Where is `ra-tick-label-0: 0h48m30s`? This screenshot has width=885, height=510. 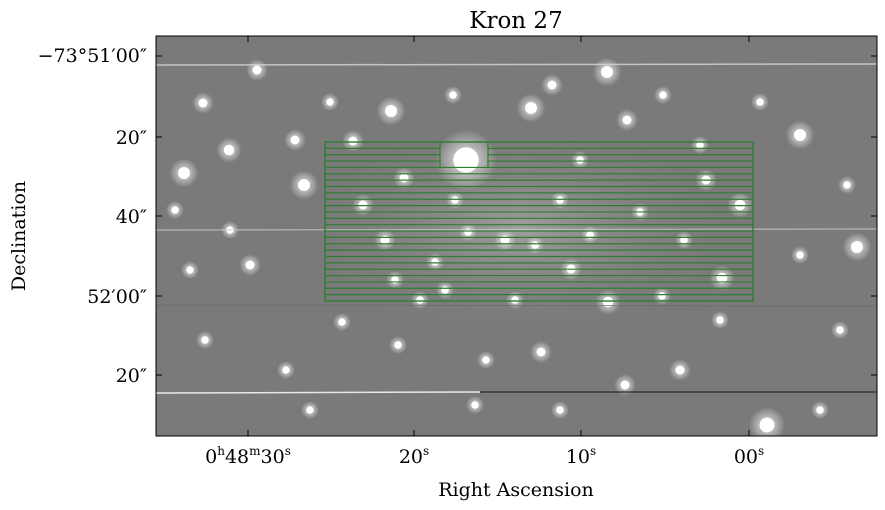 ra-tick-label-0: 0h48m30s is located at coordinates (248, 456).